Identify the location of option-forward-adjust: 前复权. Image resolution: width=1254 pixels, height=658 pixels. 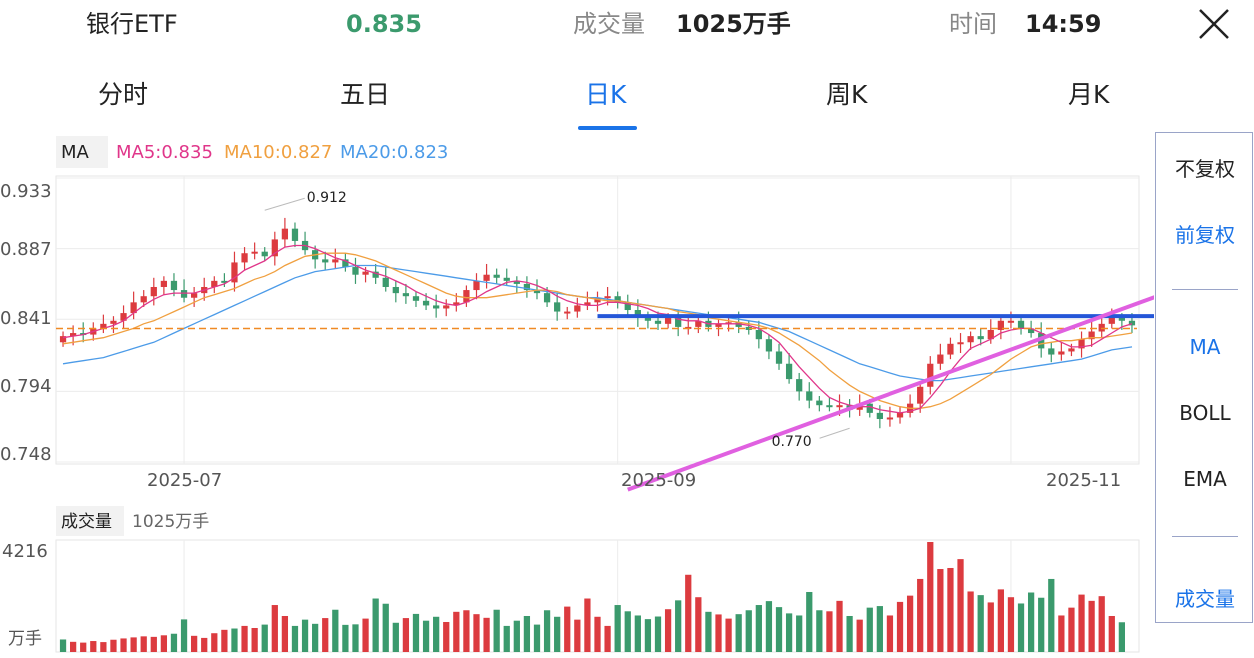
(1205, 235).